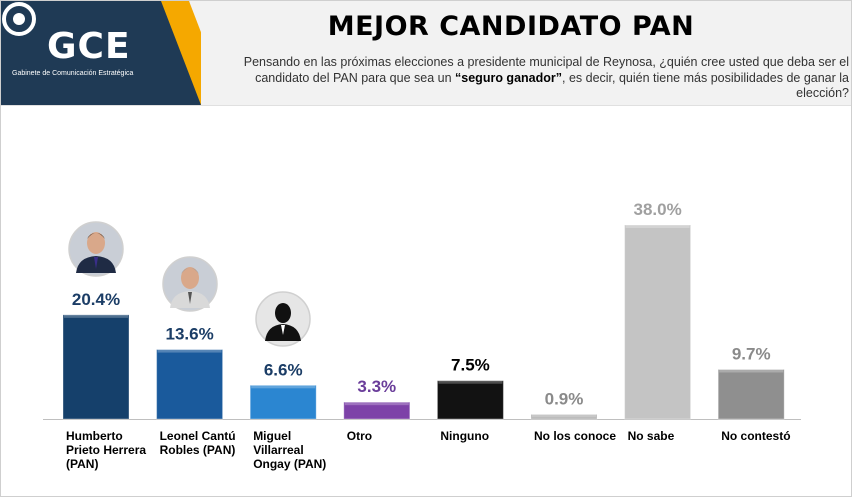 The image size is (852, 497). What do you see at coordinates (197, 436) in the screenshot?
I see `x-tick-label-line: Leonel Cantú` at bounding box center [197, 436].